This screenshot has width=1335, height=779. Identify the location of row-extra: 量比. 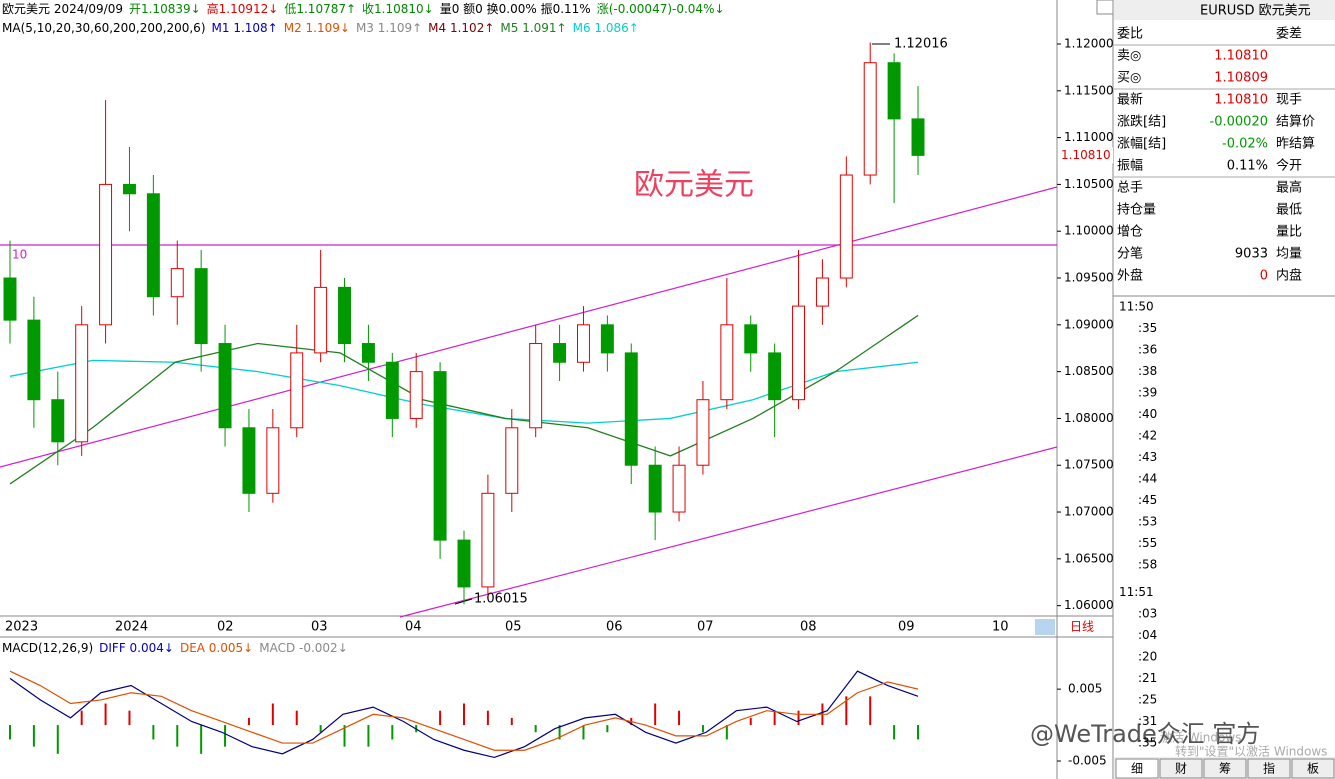
(1289, 232).